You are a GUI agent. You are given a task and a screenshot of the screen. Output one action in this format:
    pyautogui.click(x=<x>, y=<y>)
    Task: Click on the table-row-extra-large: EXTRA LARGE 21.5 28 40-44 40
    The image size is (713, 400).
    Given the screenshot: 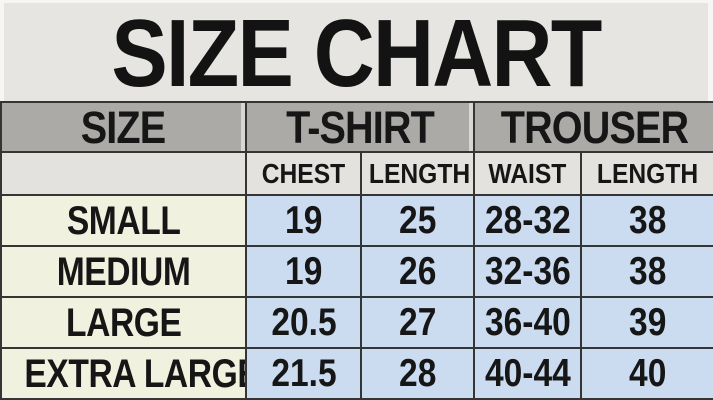 What is the action you would take?
    pyautogui.click(x=356, y=373)
    